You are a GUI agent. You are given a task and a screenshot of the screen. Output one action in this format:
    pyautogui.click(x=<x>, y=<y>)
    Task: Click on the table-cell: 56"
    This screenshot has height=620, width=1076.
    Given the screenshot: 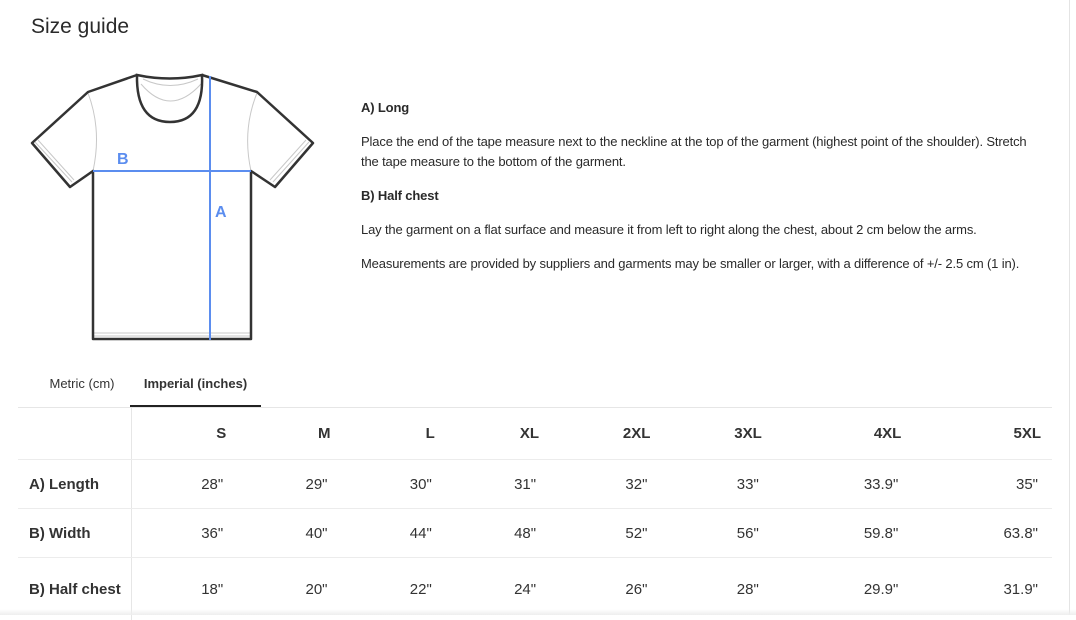 What is the action you would take?
    pyautogui.click(x=716, y=533)
    